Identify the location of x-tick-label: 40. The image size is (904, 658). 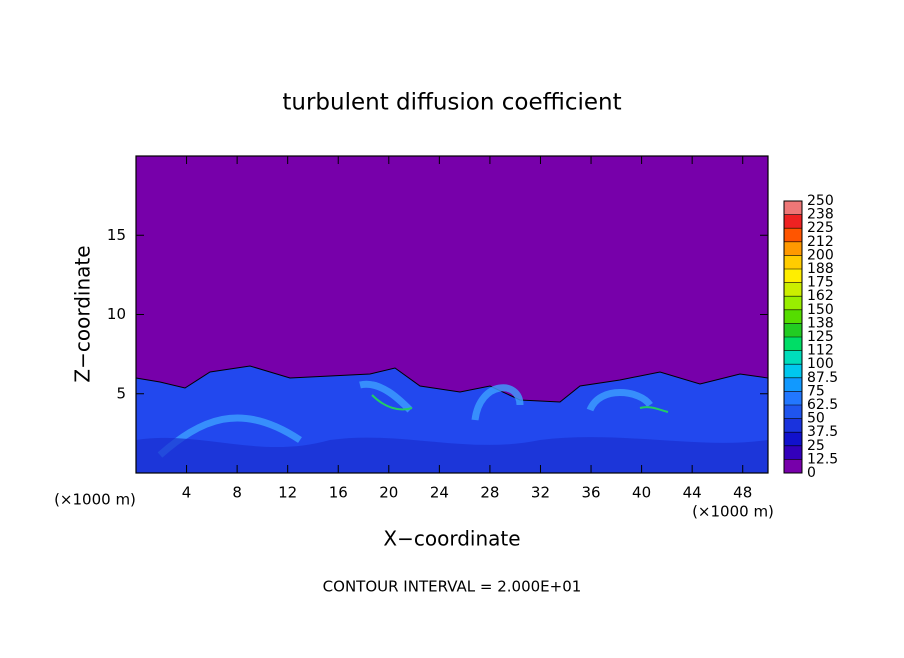
(641, 493).